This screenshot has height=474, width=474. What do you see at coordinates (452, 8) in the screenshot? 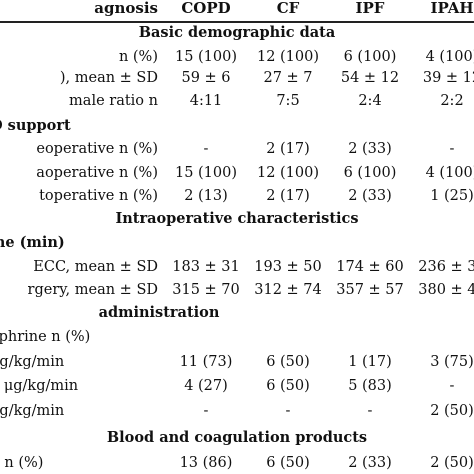
I see `header-ipah: IPAH` at bounding box center [452, 8].